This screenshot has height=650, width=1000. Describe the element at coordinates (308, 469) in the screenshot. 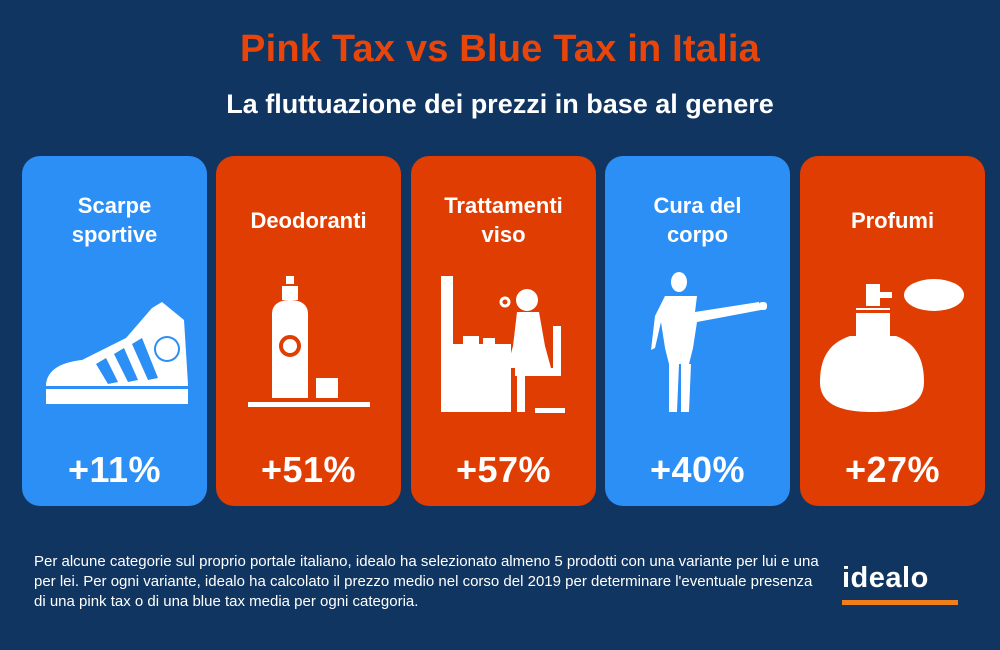

I see `card-value: +51%` at that location.